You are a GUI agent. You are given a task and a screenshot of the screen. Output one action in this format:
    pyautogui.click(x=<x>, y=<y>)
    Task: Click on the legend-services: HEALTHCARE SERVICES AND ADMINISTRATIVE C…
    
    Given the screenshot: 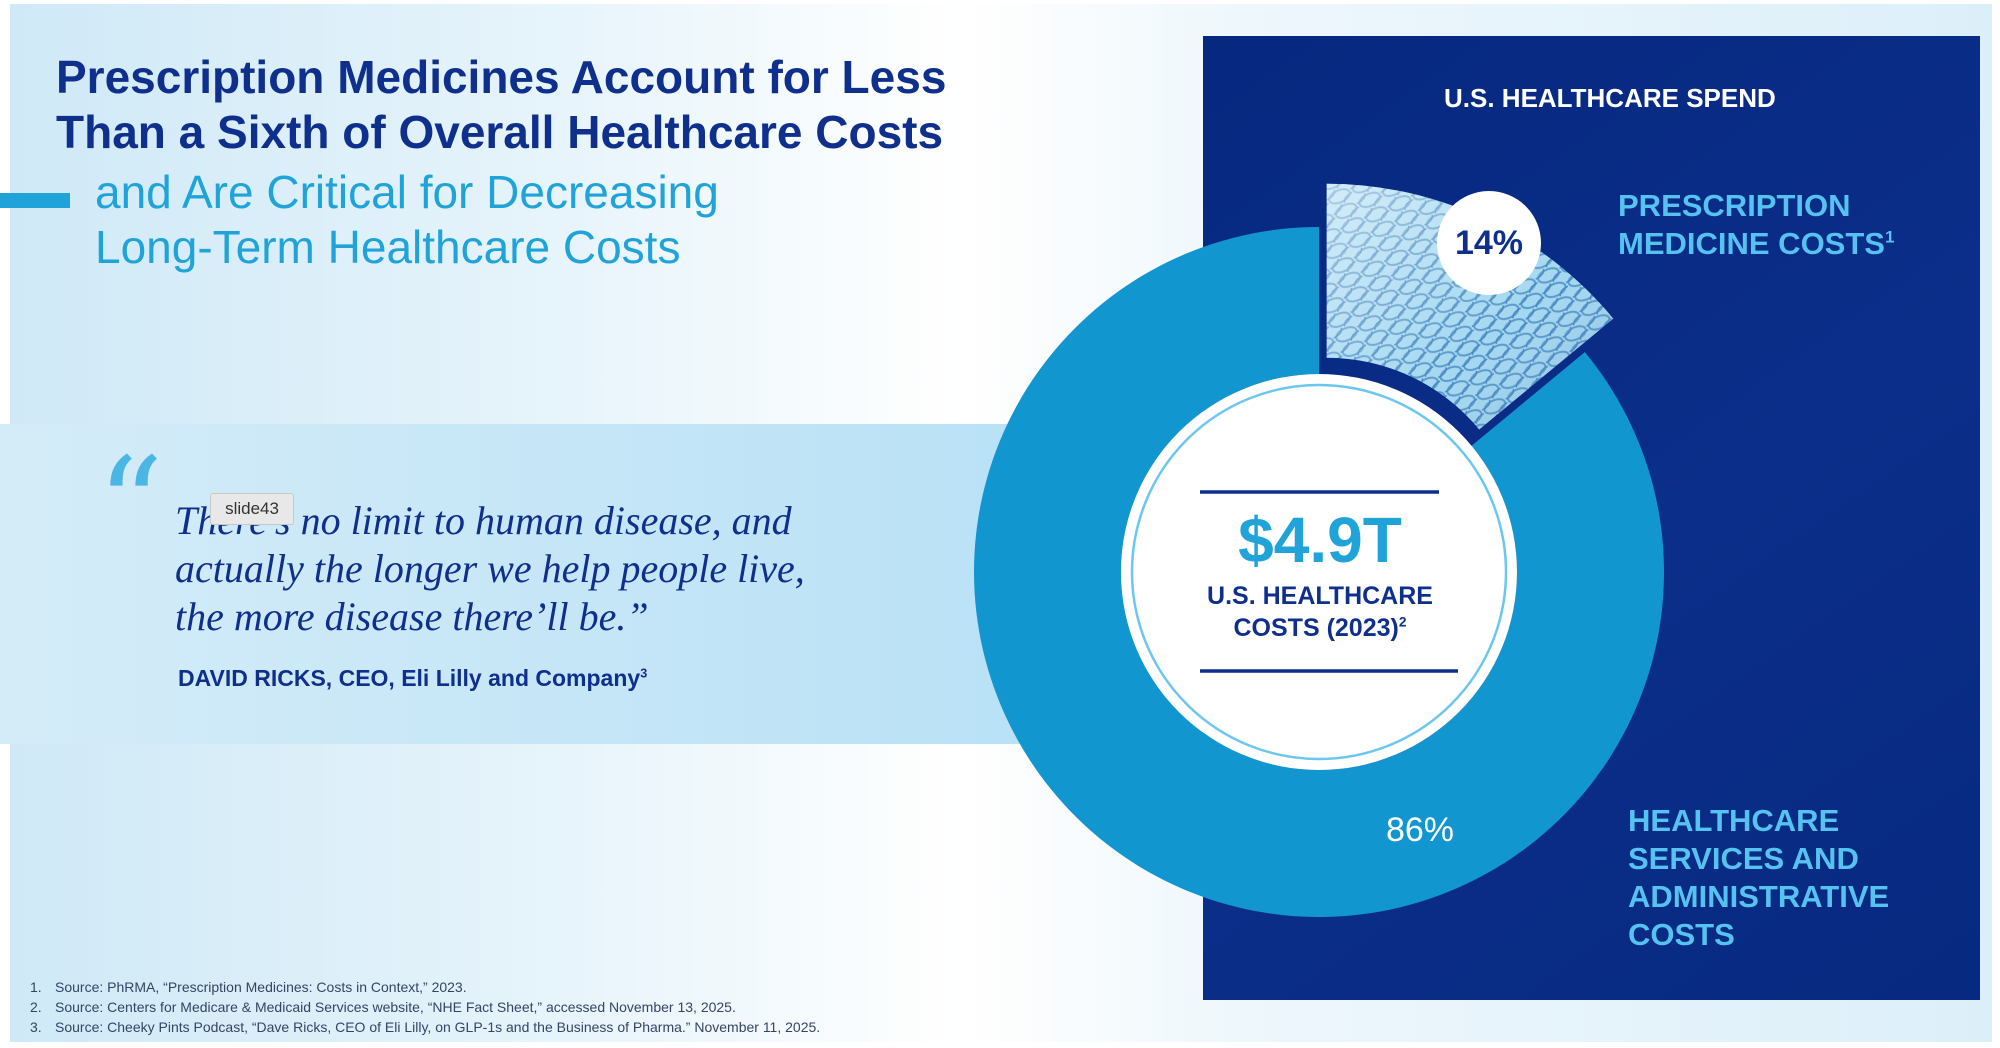 What is the action you would take?
    pyautogui.click(x=1758, y=878)
    